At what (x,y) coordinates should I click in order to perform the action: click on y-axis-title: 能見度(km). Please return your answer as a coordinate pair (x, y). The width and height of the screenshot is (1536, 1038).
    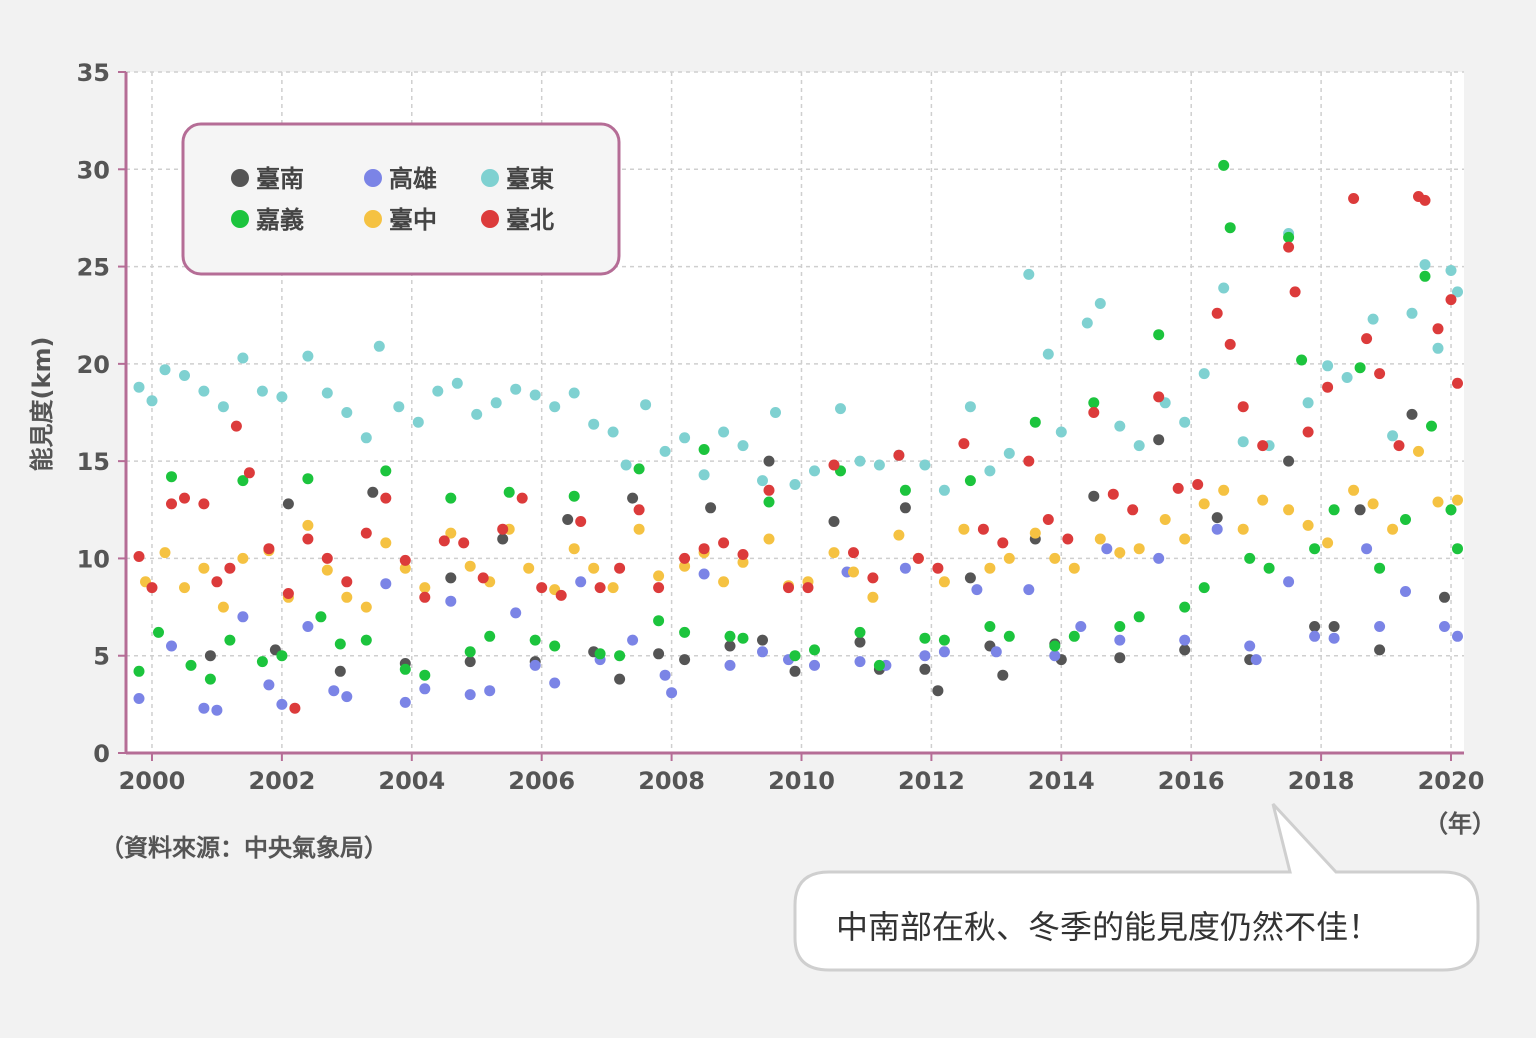
    Looking at the image, I should click on (42, 404).